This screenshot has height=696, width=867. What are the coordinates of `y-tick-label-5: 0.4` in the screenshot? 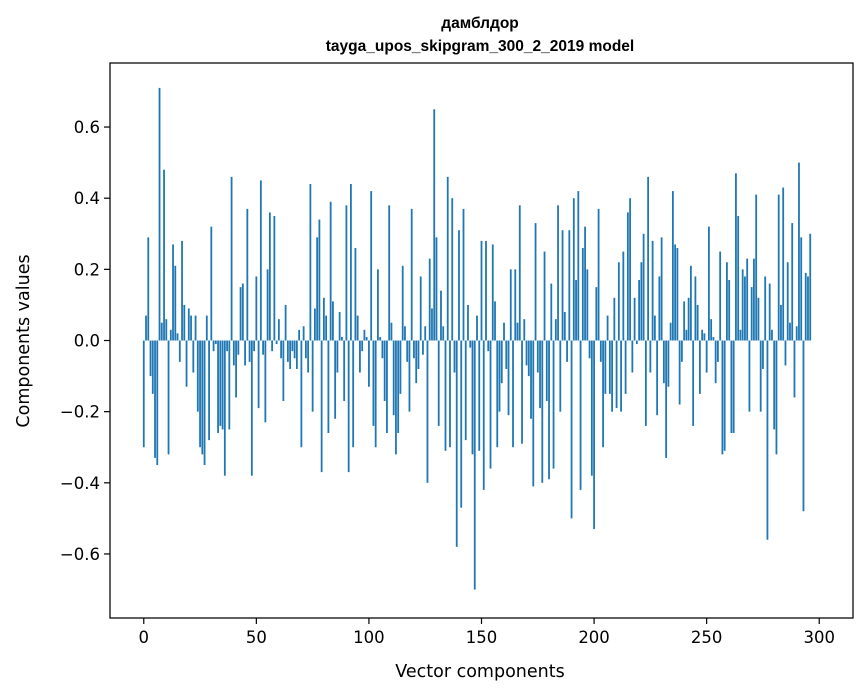 It's located at (87, 198).